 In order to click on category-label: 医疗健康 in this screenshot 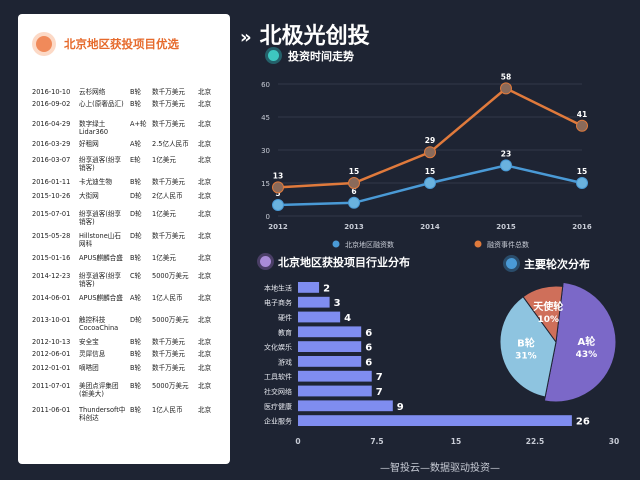, I will do `click(278, 406)`.